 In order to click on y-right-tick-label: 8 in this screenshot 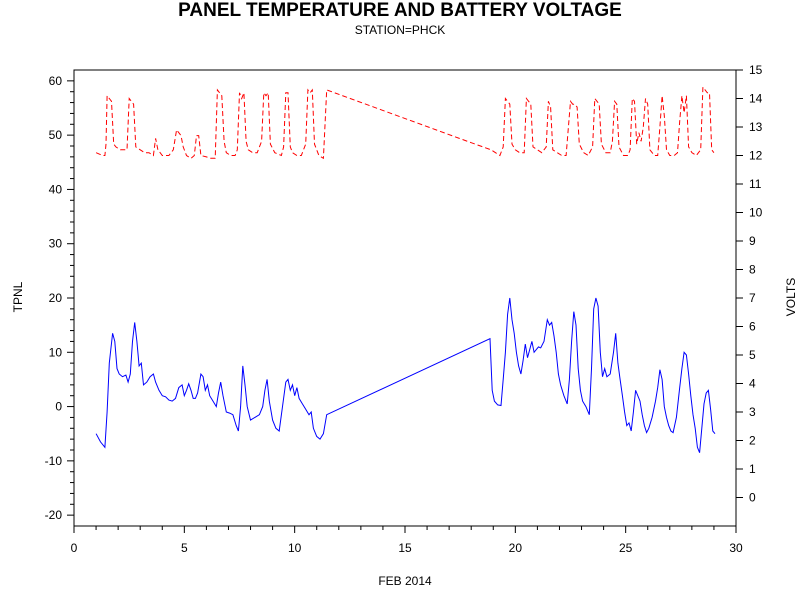, I will do `click(752, 270)`.